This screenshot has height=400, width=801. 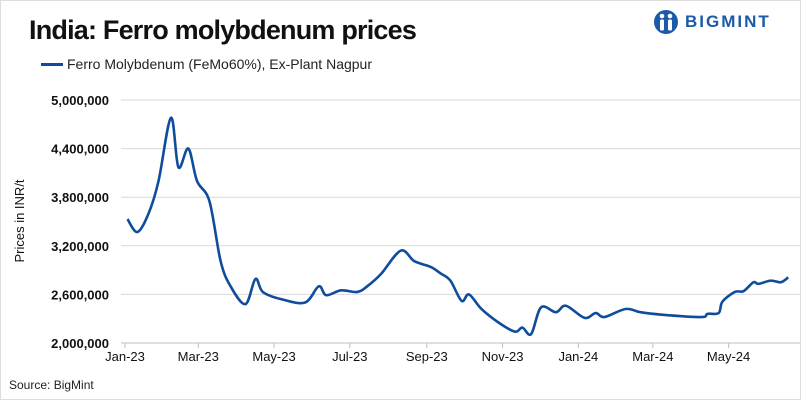 What do you see at coordinates (80, 197) in the screenshot?
I see `y-tick-label: 3,800,000` at bounding box center [80, 197].